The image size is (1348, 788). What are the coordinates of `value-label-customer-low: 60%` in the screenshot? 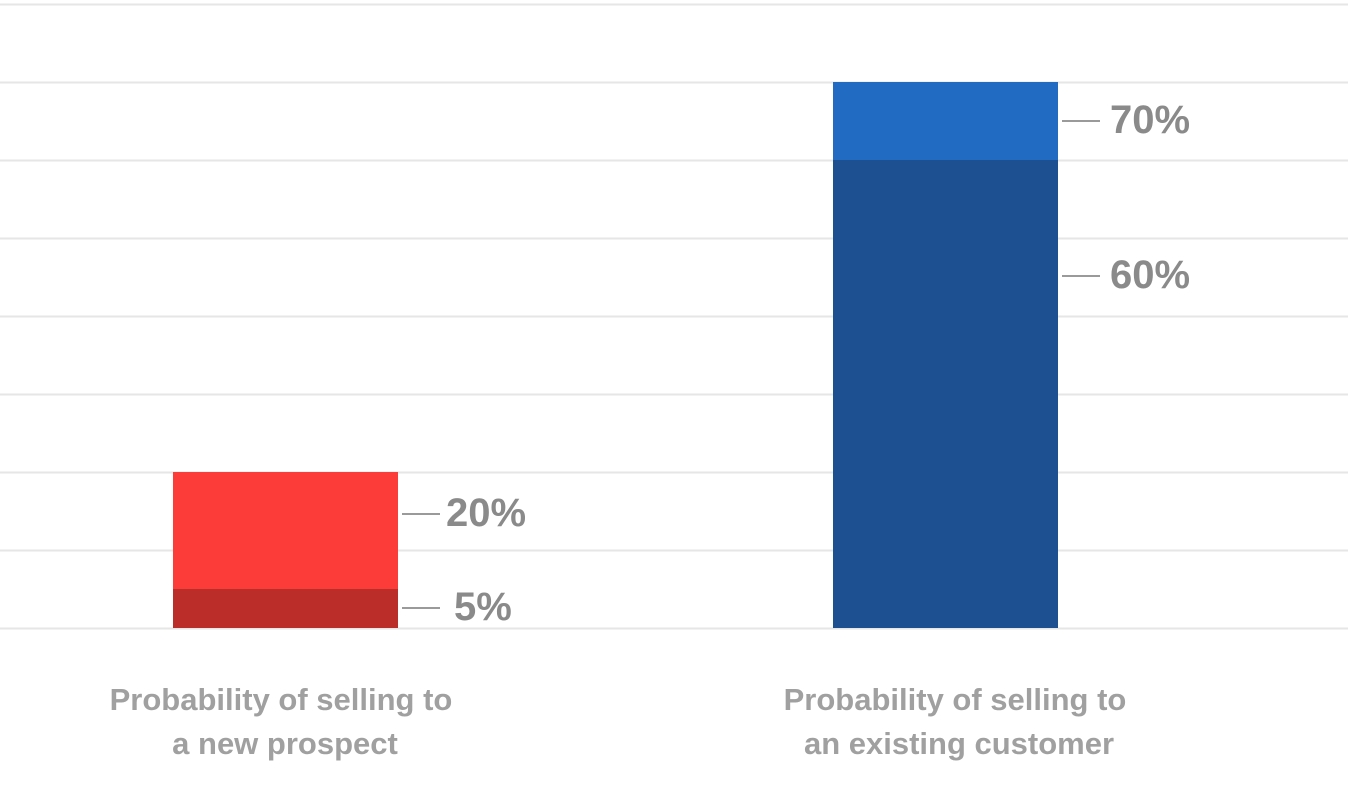 It's located at (1150, 275).